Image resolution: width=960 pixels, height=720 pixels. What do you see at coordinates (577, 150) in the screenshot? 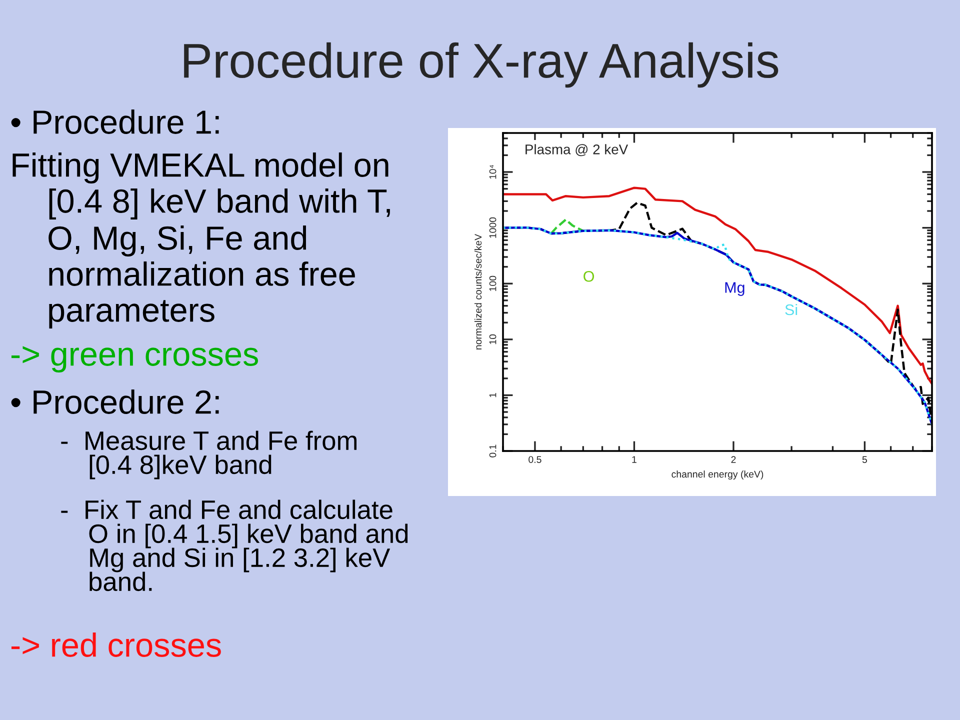
I see `text: Plasma @ 2 keV` at bounding box center [577, 150].